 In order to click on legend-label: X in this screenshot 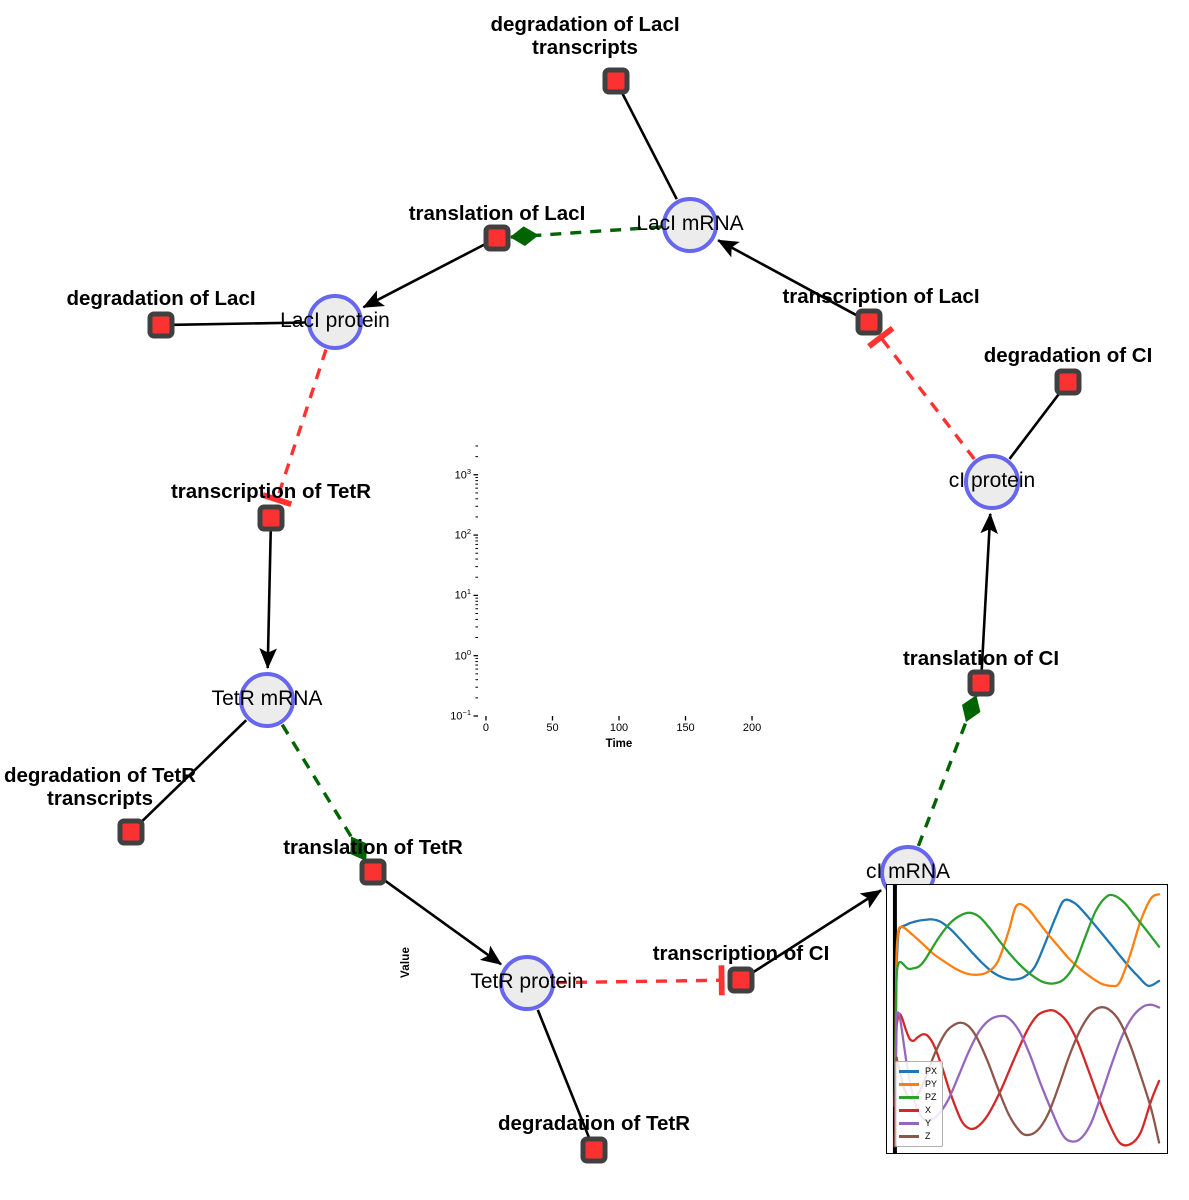, I will do `click(928, 1110)`.